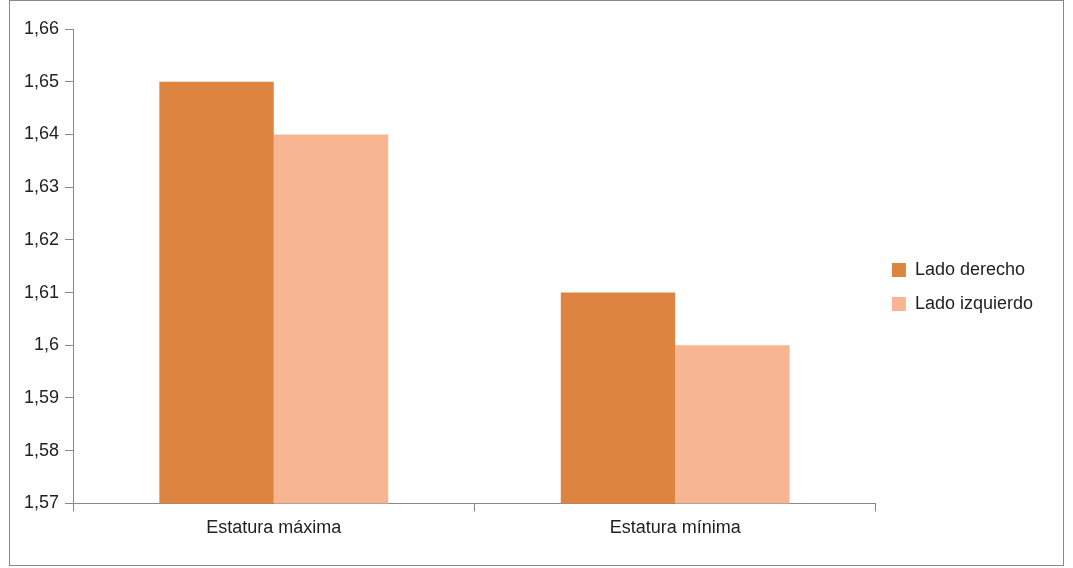 This screenshot has height=568, width=1073. Describe the element at coordinates (41, 449) in the screenshot. I see `y-tick-label: 1,58` at that location.